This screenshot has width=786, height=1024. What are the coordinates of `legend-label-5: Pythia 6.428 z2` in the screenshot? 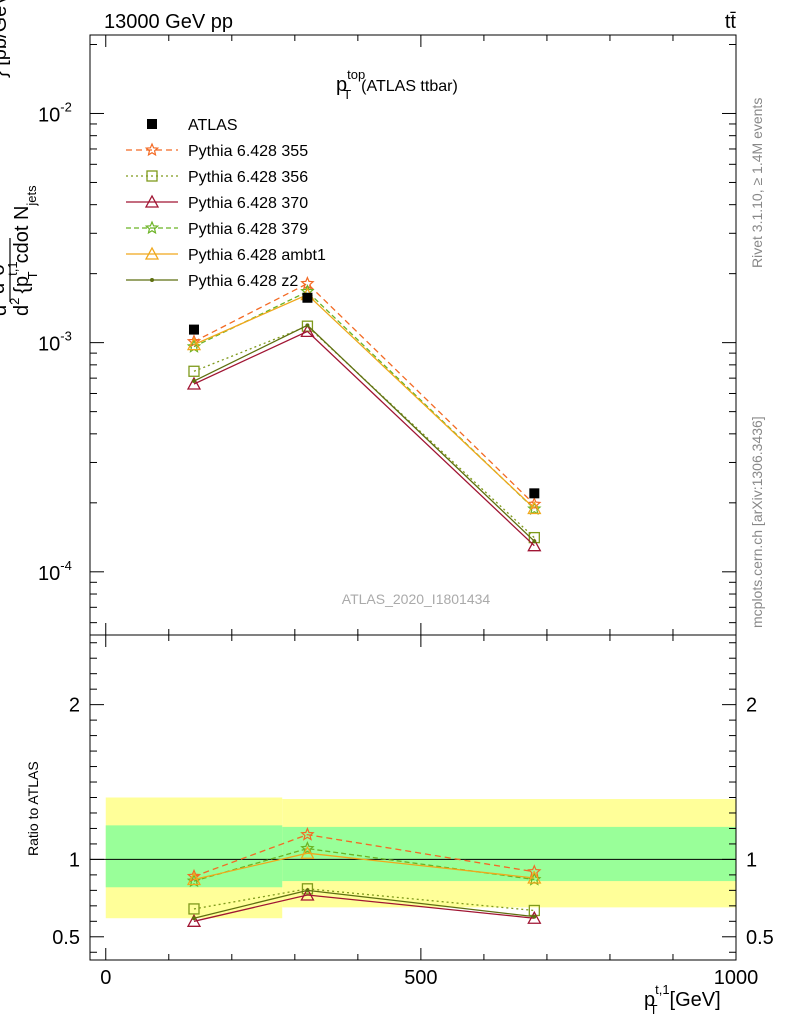 It's located at (243, 281).